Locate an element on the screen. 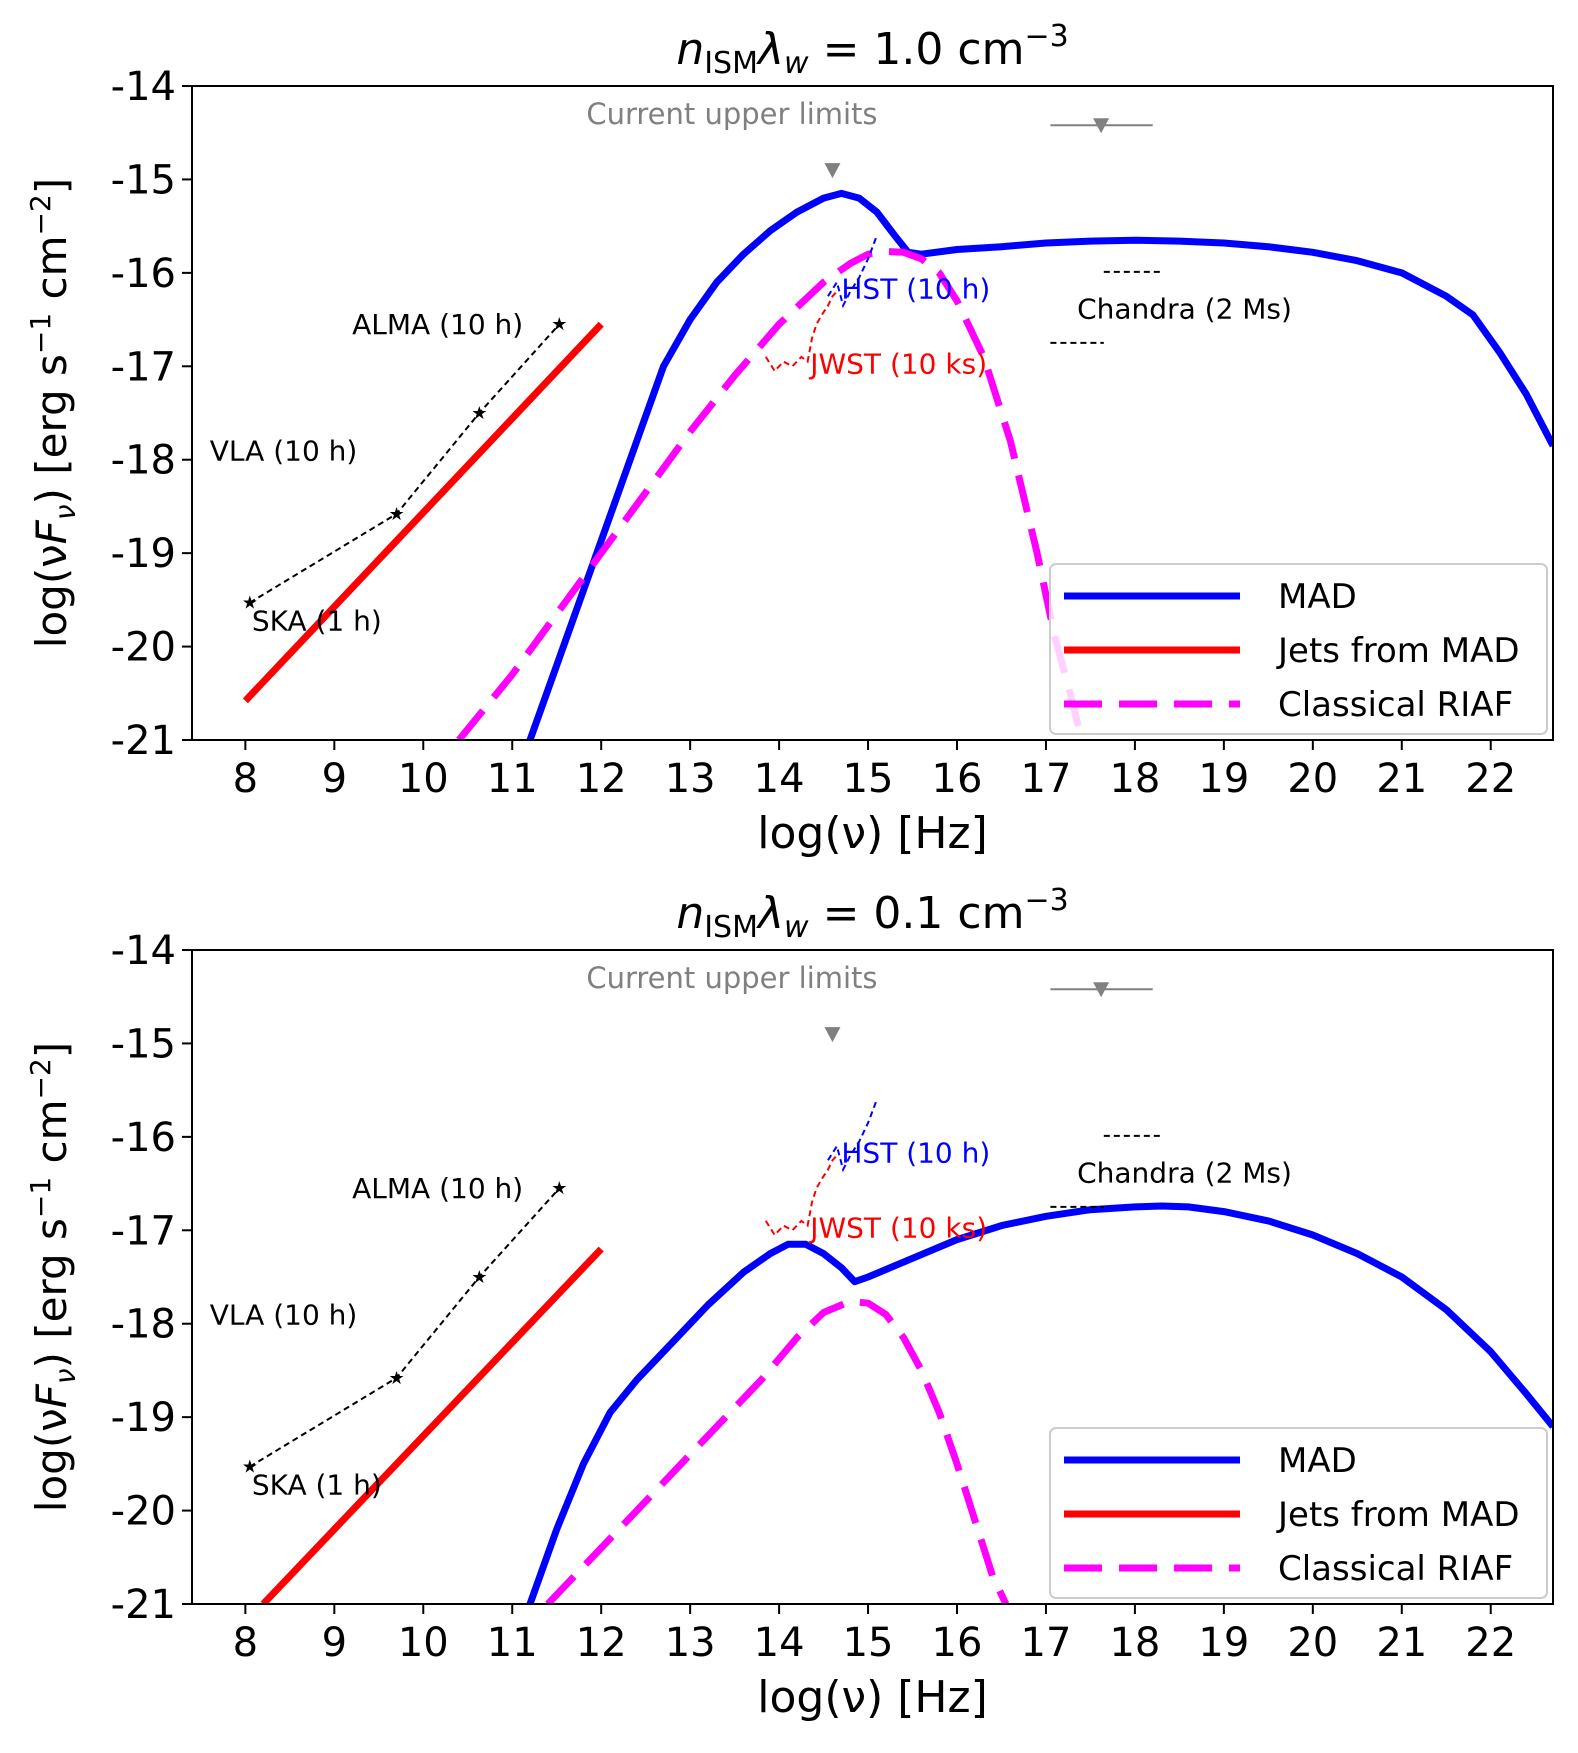  legend-label-mad: MAD is located at coordinates (1317, 597).